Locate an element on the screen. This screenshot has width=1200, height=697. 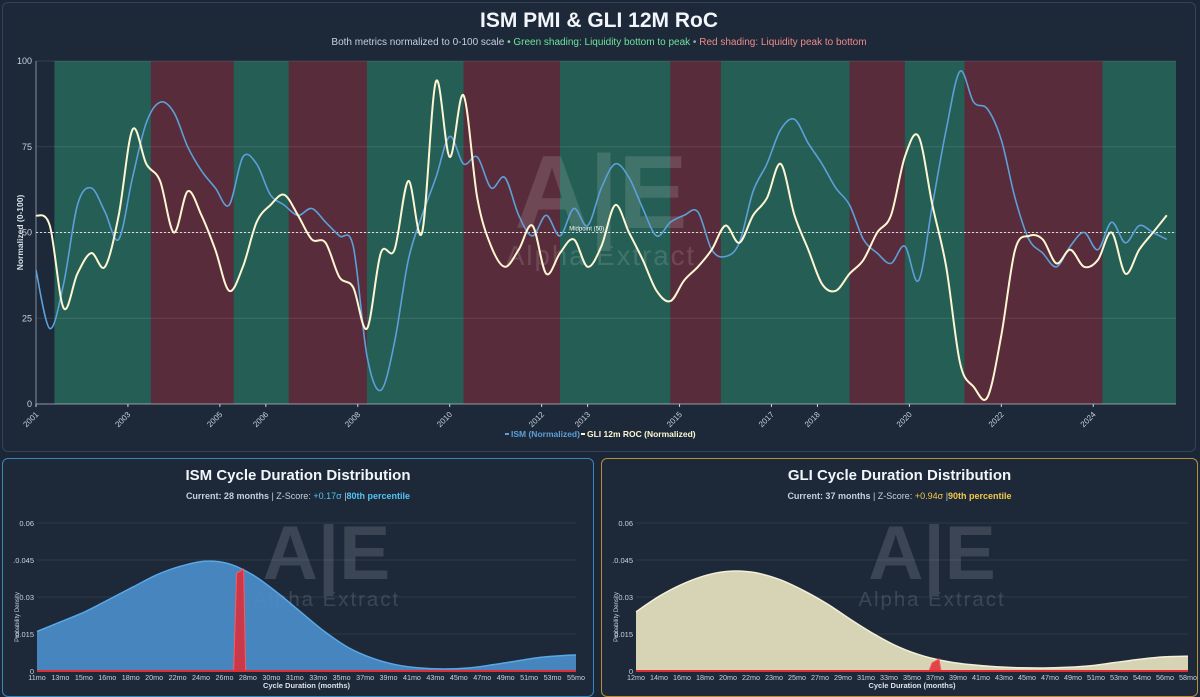
x-tick-label: 15mo is located at coordinates (84, 677).